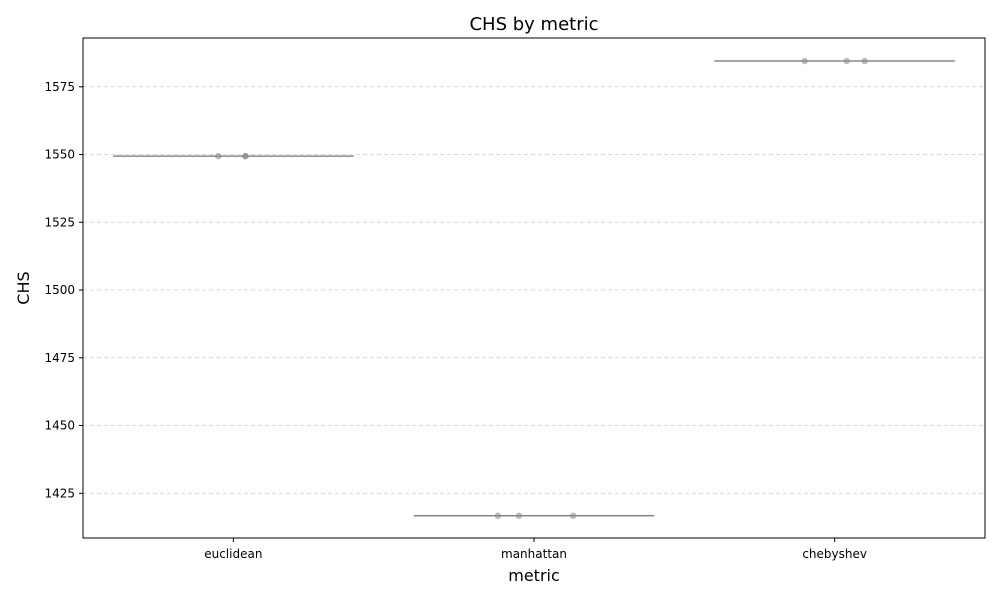  What do you see at coordinates (533, 24) in the screenshot?
I see `chart-title: CHS by metric` at bounding box center [533, 24].